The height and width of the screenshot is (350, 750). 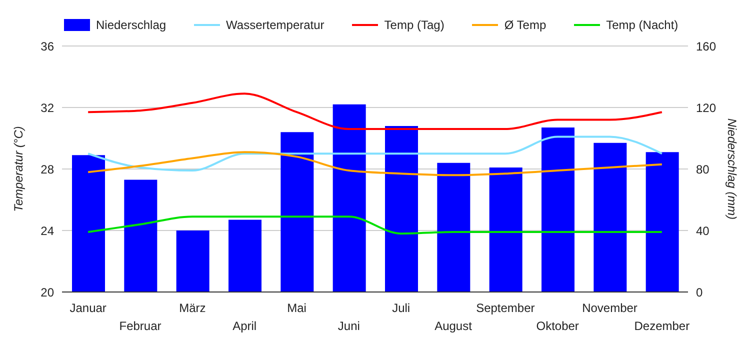 What do you see at coordinates (662, 326) in the screenshot?
I see `x-tick-label: Dezember` at bounding box center [662, 326].